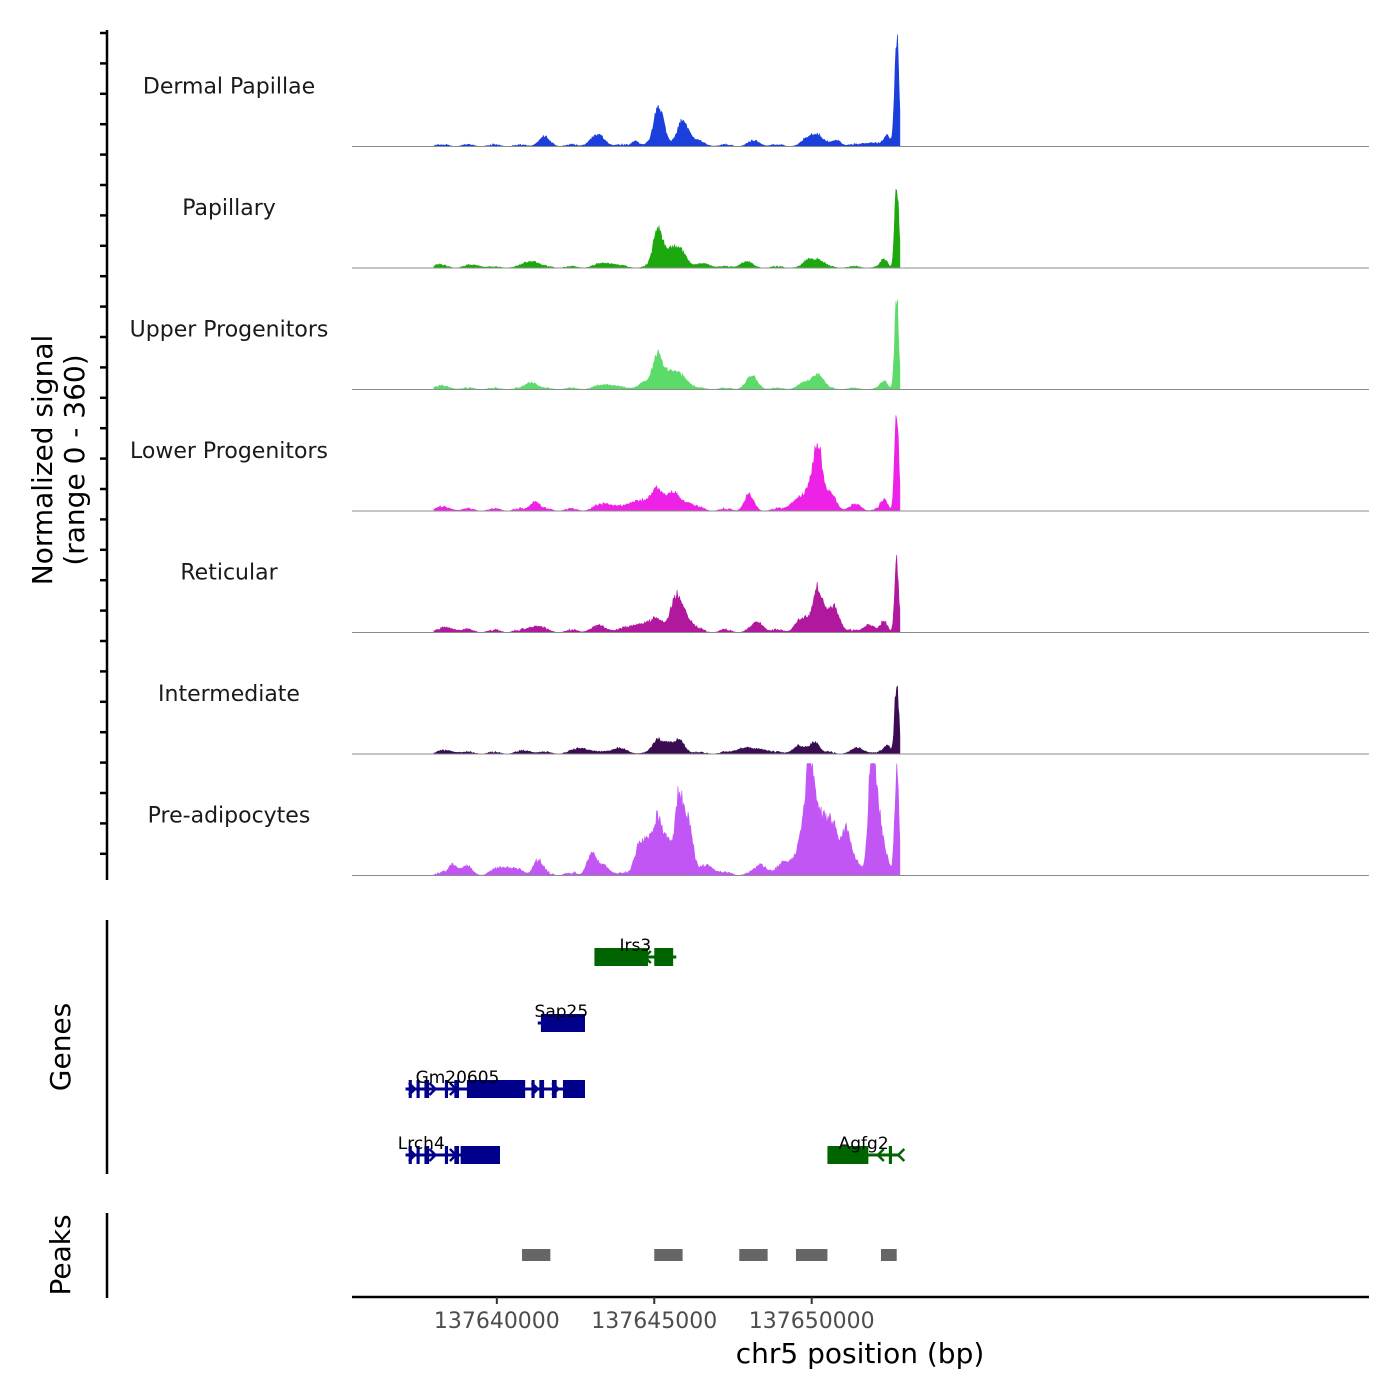 Image resolution: width=1400 pixels, height=1400 pixels. I want to click on coverage-track: Papillary, so click(775, 228).